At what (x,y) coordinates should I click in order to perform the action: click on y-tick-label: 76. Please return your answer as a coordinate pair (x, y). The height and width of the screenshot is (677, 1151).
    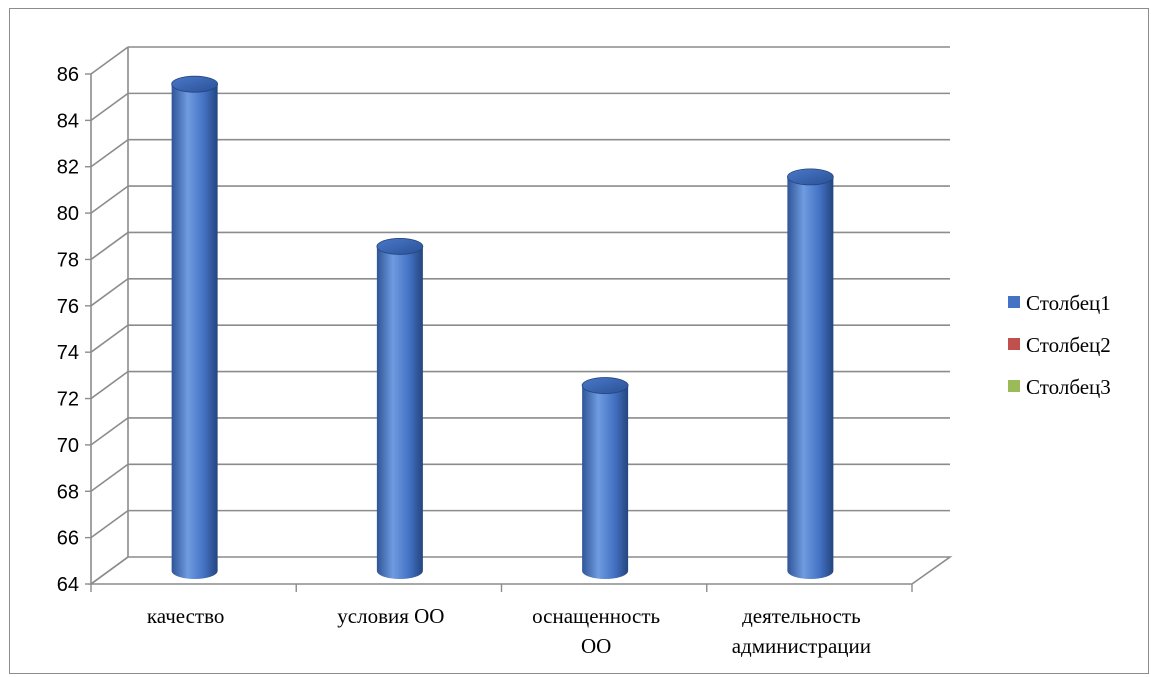
    Looking at the image, I should click on (68, 307).